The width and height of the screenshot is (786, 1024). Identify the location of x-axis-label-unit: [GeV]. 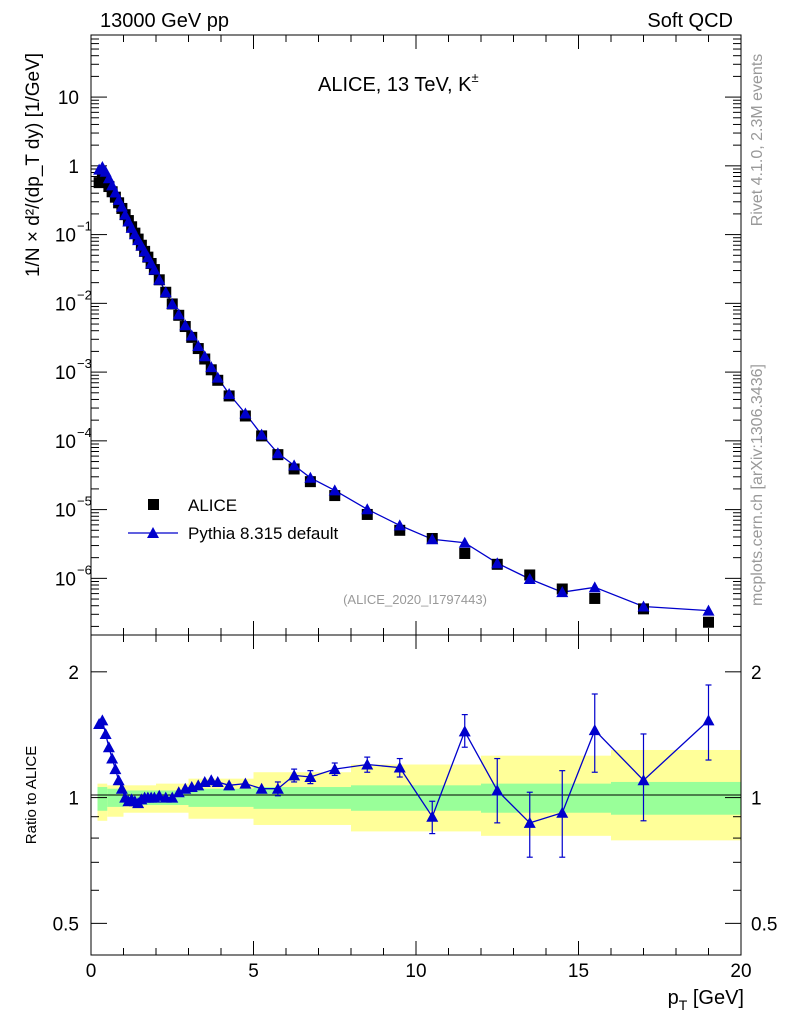
(715, 998).